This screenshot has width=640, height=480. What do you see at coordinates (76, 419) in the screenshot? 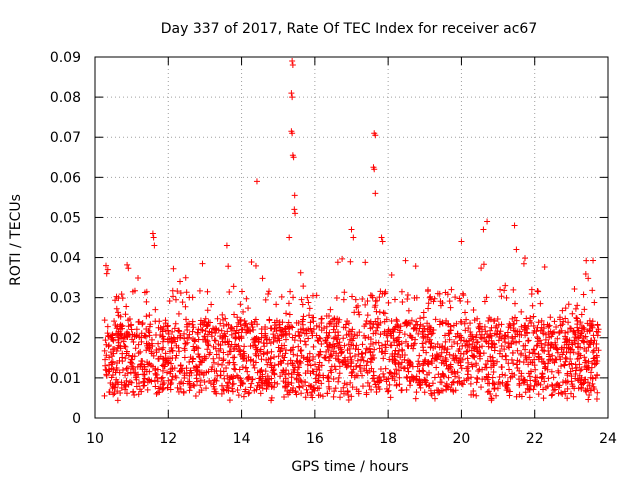
I see `y-tick-label: 0` at bounding box center [76, 419].